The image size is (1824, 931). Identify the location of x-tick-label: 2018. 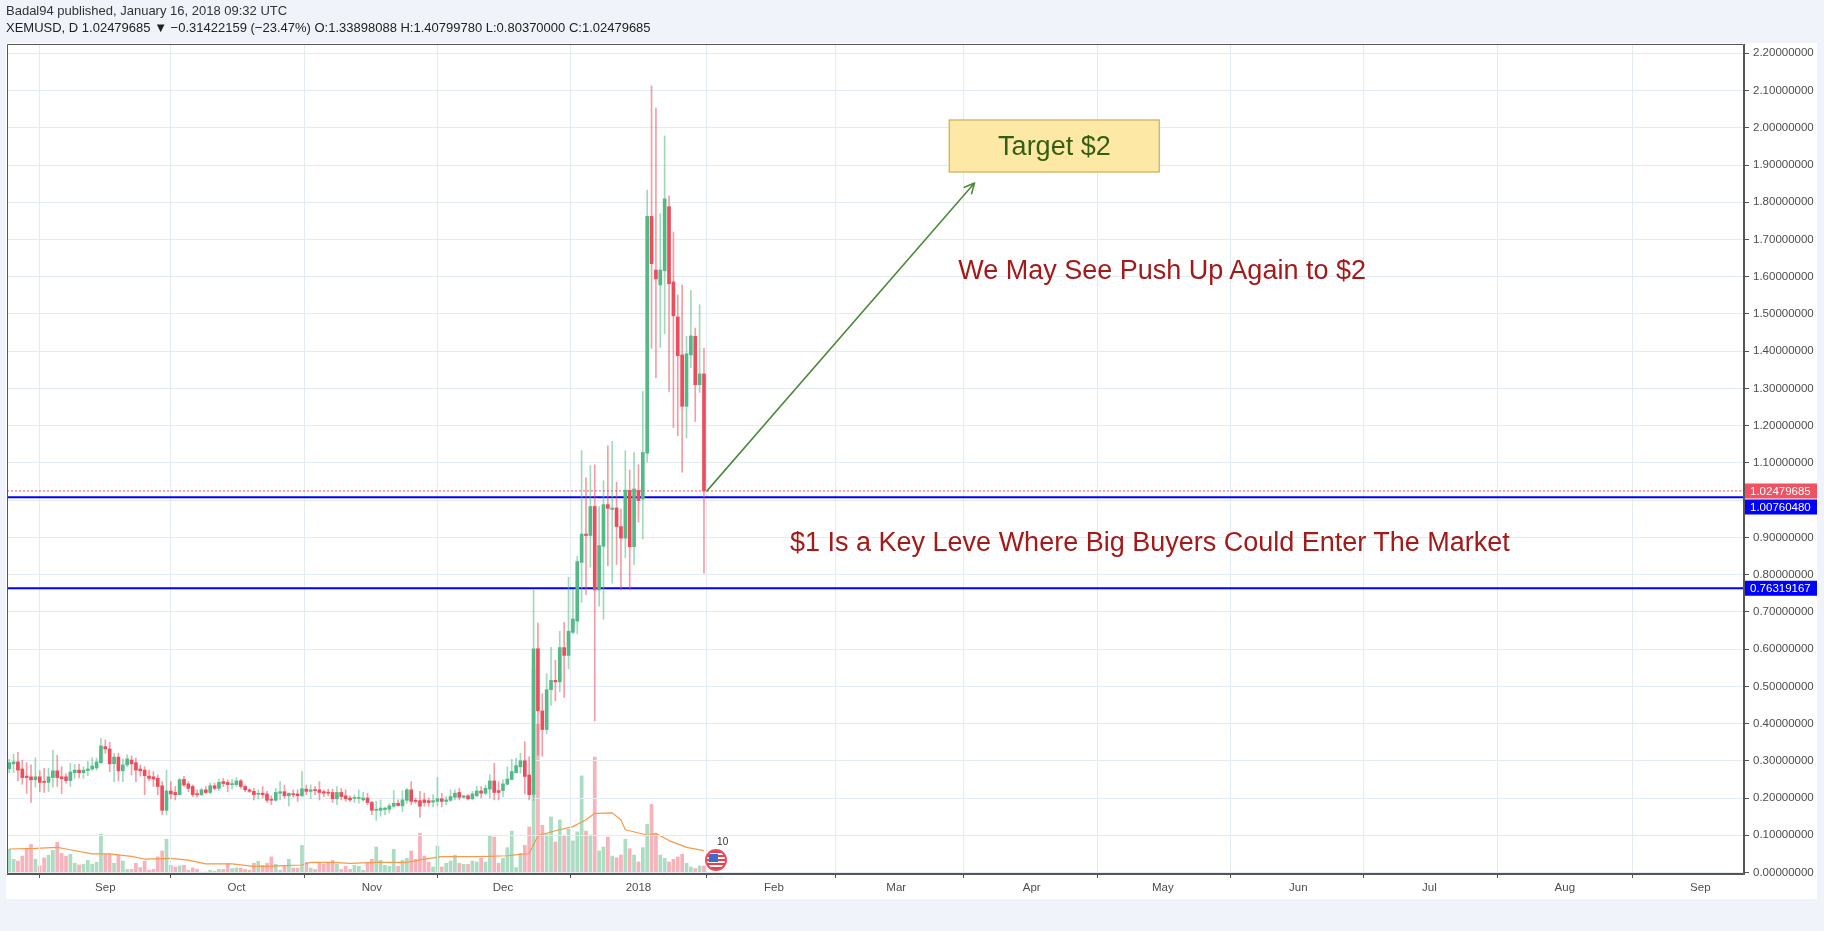
(638, 887).